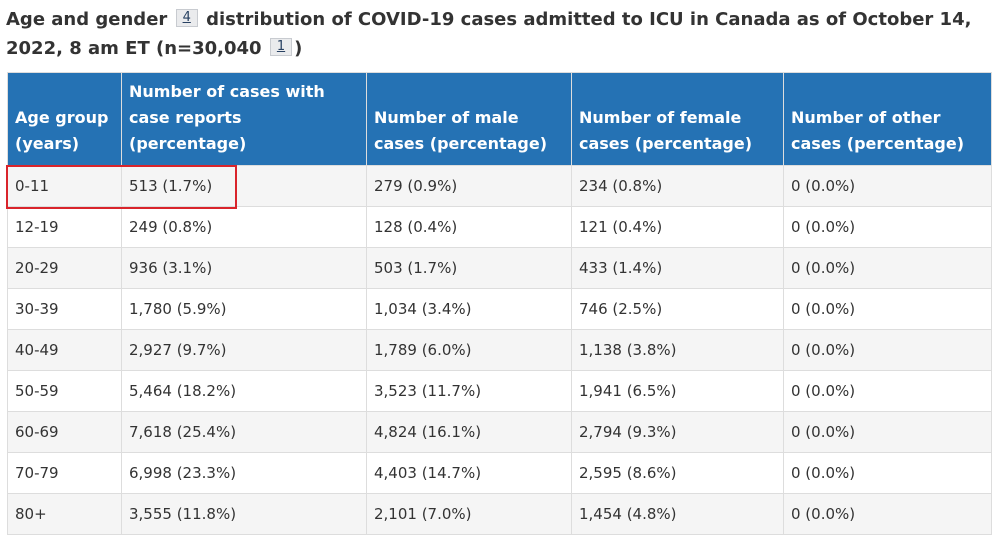  I want to click on cell-female-cases: 433 (1.4%), so click(677, 268).